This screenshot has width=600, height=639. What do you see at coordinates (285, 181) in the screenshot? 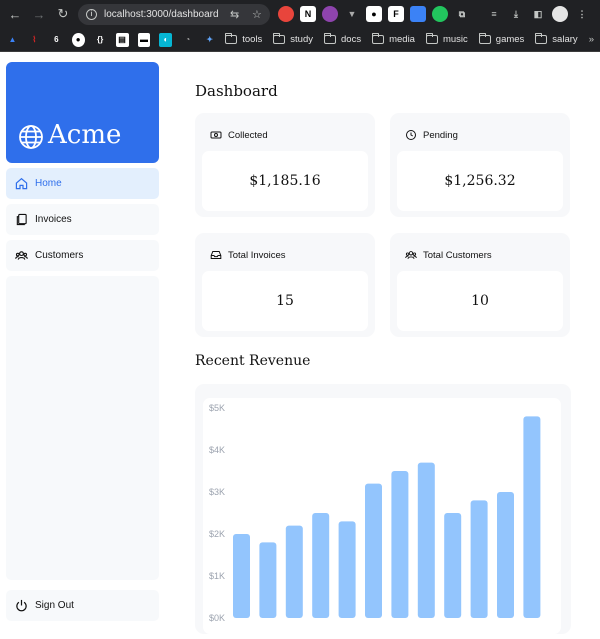
I see `card-value: $1,185.16` at bounding box center [285, 181].